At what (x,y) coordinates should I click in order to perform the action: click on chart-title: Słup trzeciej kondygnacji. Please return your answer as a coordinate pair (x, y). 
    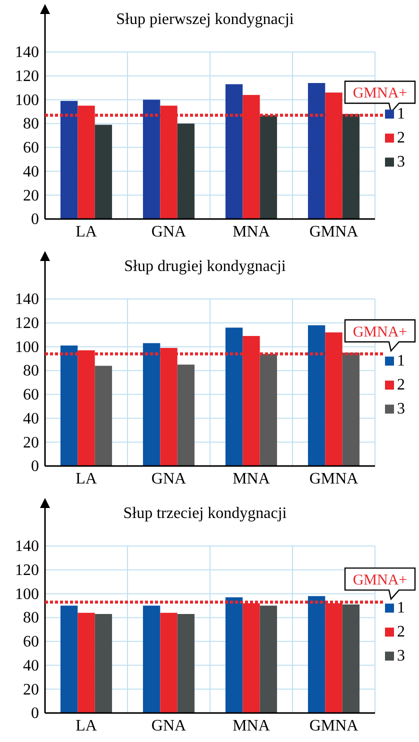
    Looking at the image, I should click on (205, 513).